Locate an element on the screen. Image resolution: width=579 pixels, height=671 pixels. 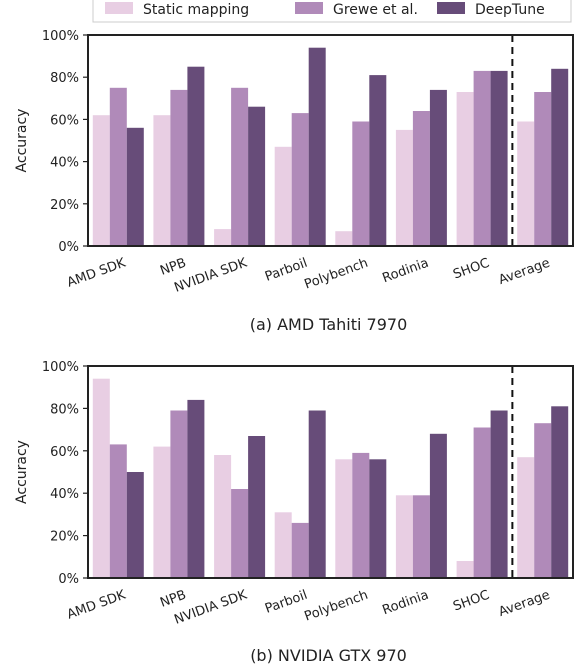
panel-caption: (a) AMD Tahiti 7970 is located at coordinates (329, 324).